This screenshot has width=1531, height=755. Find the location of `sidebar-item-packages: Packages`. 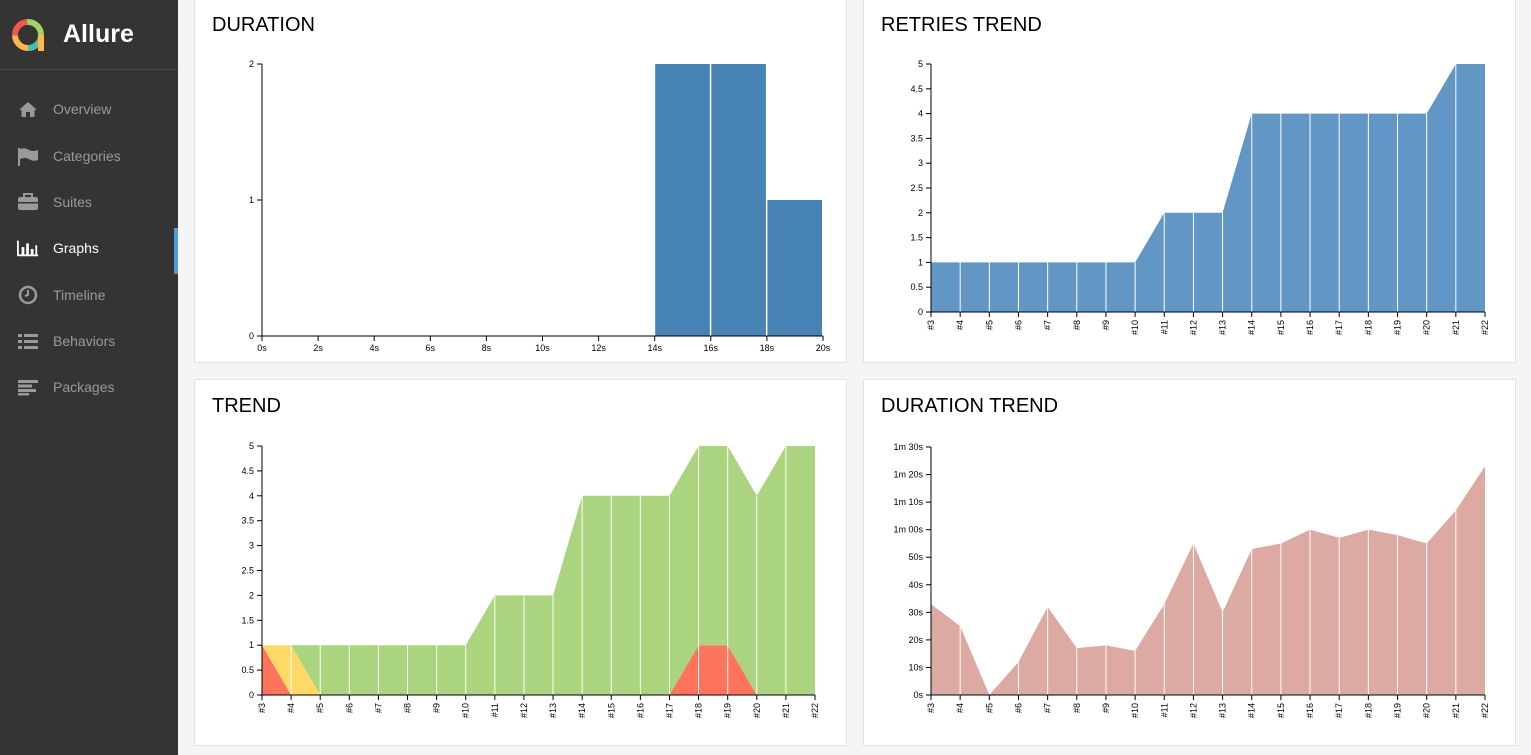

sidebar-item-packages: Packages is located at coordinates (89, 387).